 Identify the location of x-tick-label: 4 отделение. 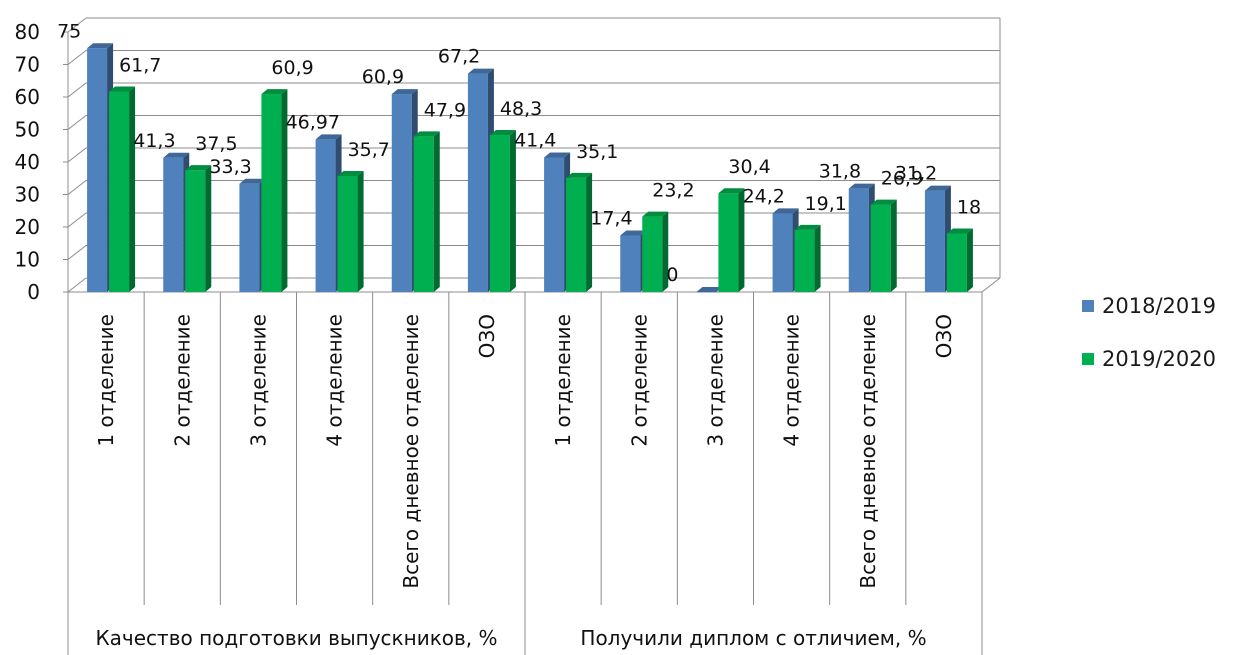
(792, 380).